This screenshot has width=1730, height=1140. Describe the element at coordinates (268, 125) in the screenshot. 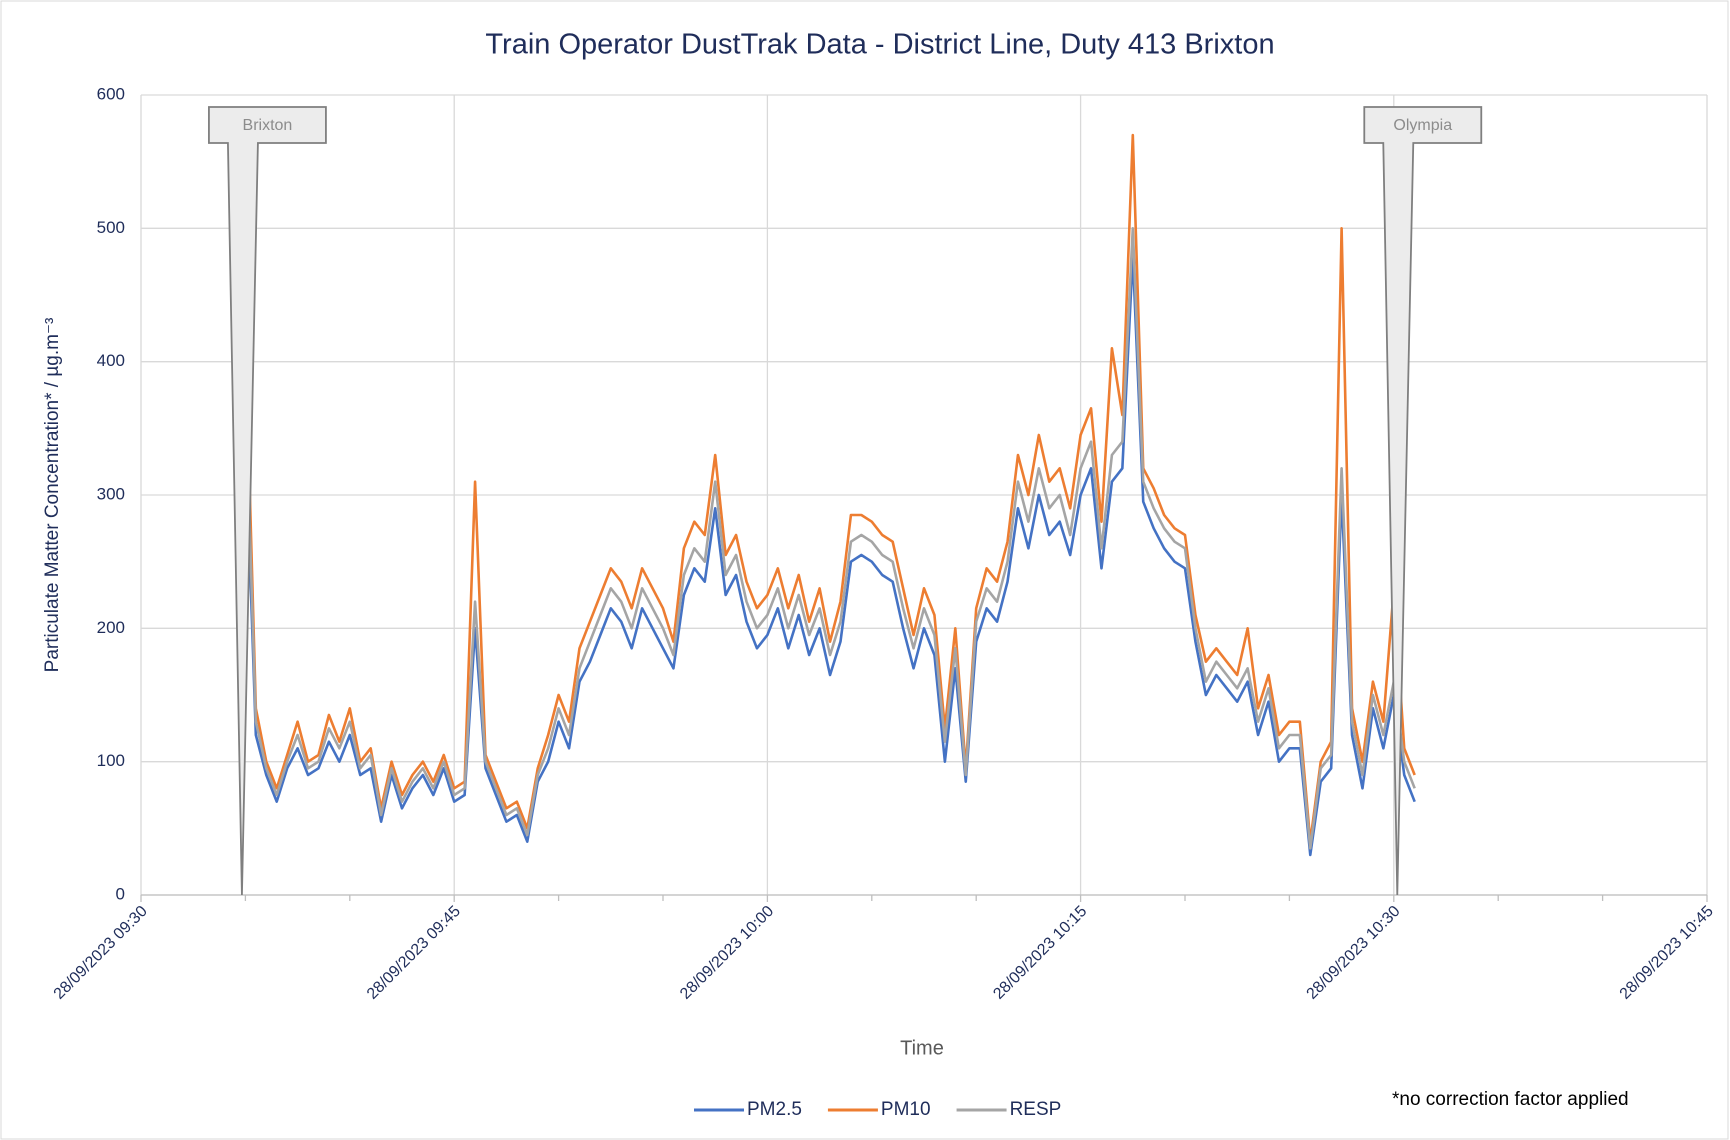

I see `callout-label: Brixton` at that location.